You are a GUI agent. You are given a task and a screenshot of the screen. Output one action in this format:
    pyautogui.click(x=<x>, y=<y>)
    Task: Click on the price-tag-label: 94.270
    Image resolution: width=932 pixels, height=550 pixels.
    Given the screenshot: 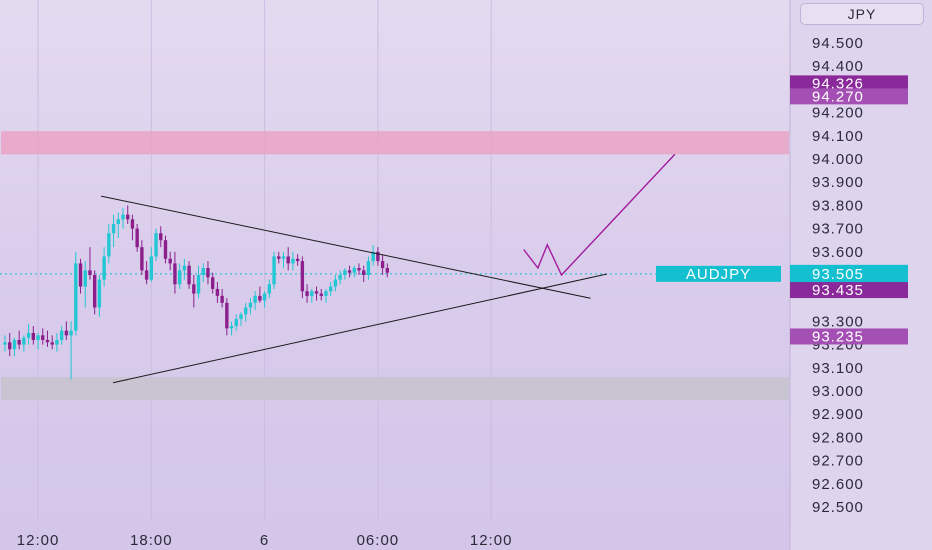 What is the action you would take?
    pyautogui.click(x=838, y=96)
    